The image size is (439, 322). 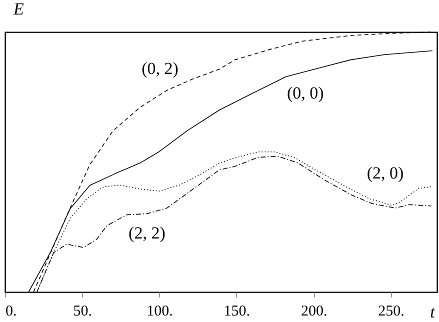 What do you see at coordinates (237, 312) in the screenshot?
I see `x-tick-label: 150.` at bounding box center [237, 312].